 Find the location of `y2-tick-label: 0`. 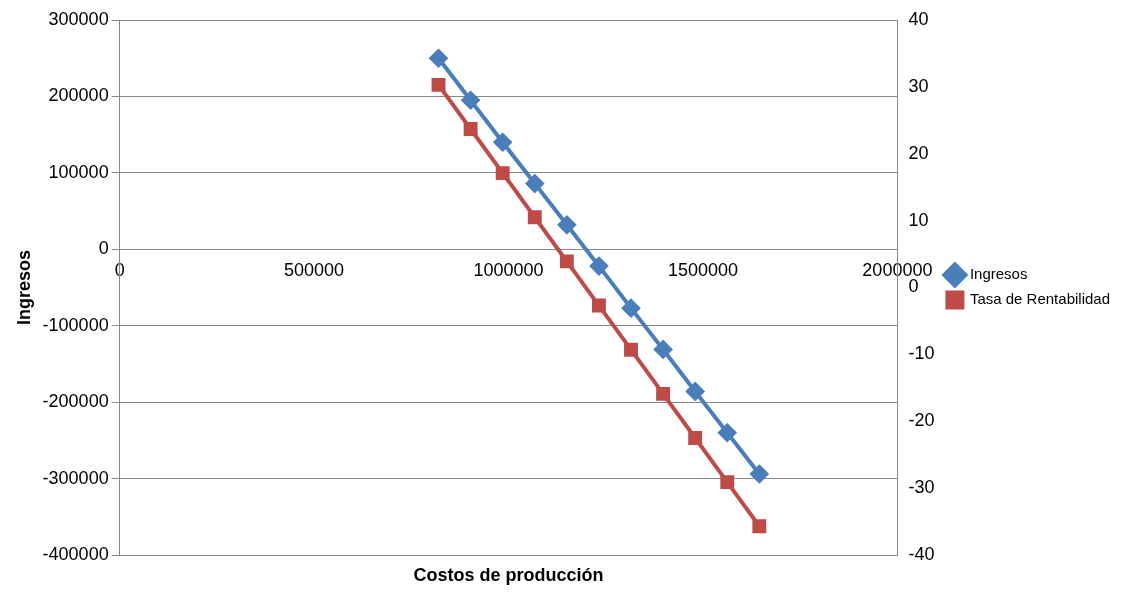

y2-tick-label: 0 is located at coordinates (913, 286).